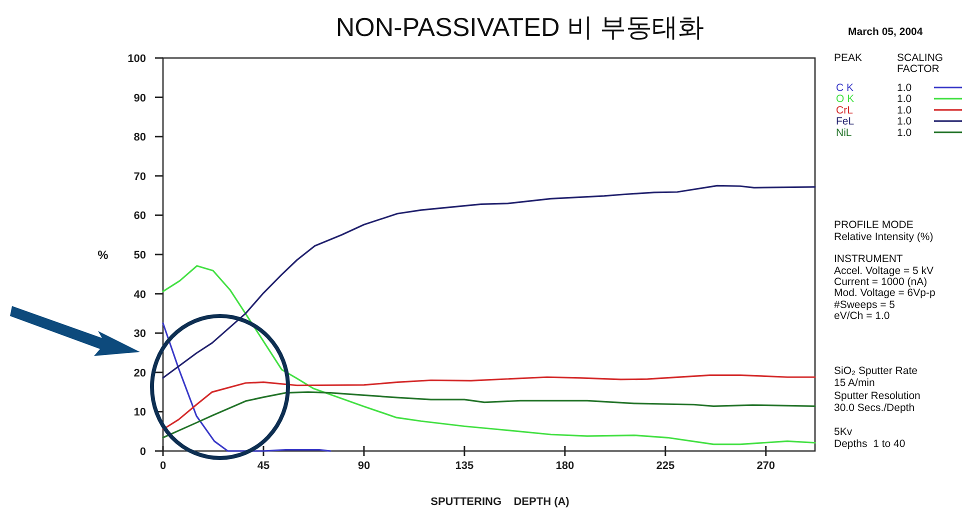 This screenshot has height=509, width=975. What do you see at coordinates (845, 122) in the screenshot?
I see `text: FeL` at bounding box center [845, 122].